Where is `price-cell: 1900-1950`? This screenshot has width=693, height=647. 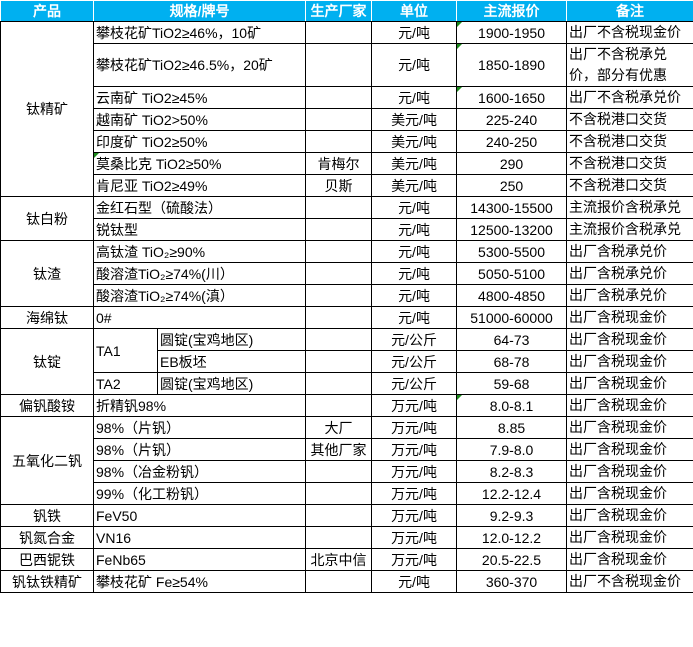
price-cell: 1900-1950 is located at coordinates (512, 32).